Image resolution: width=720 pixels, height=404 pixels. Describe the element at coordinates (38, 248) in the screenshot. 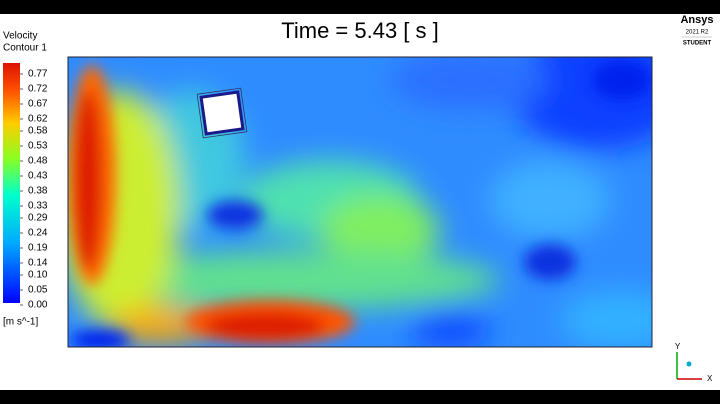

I see `colorbar-tick-label: 0.19` at that location.